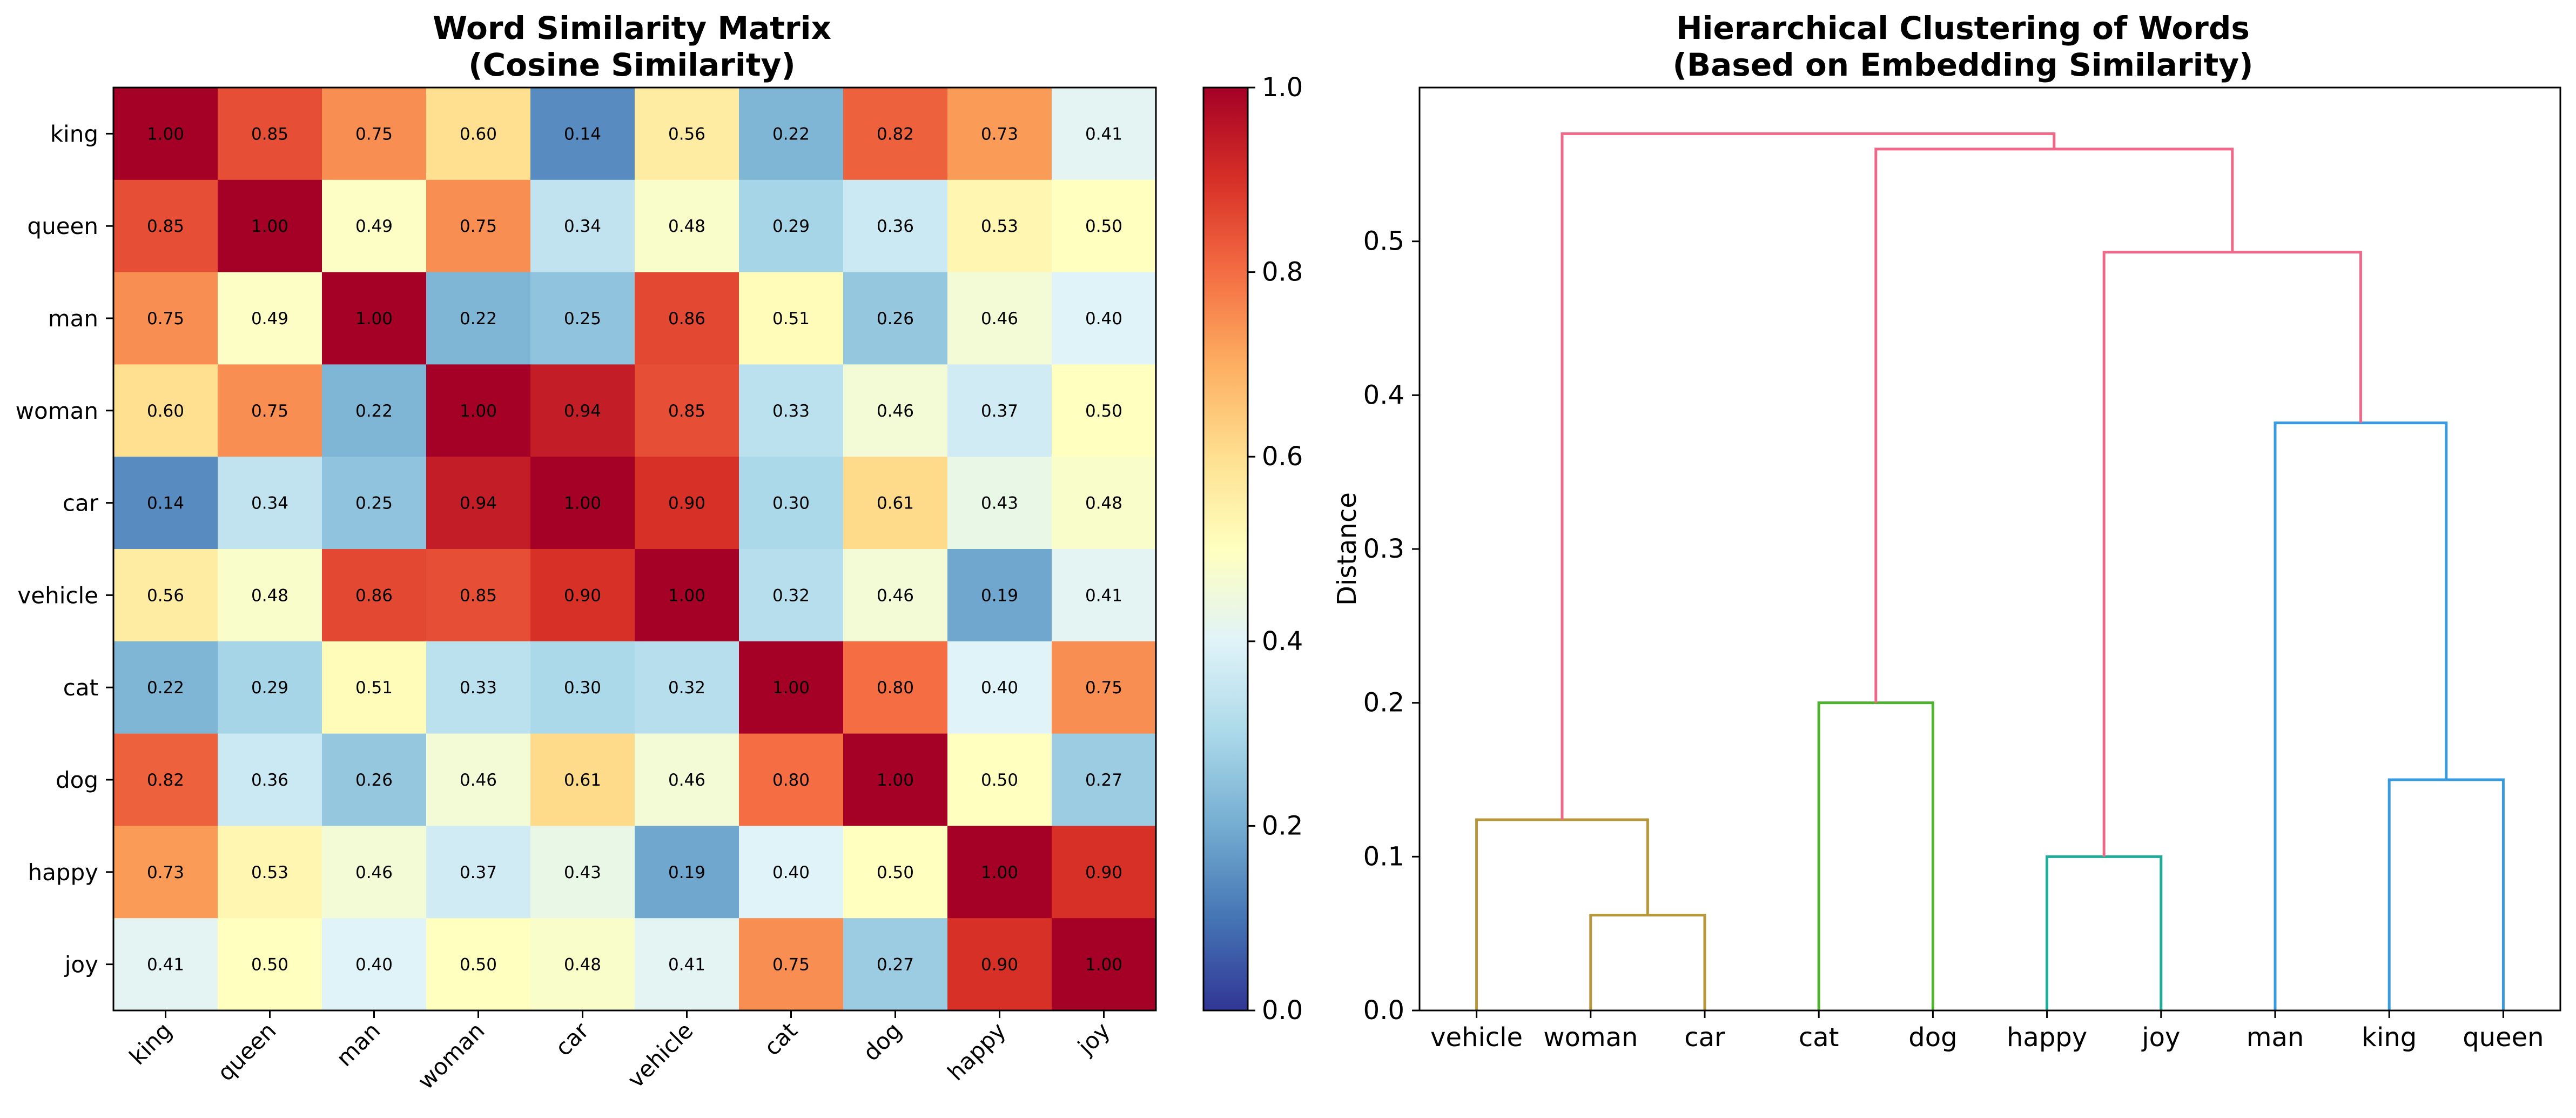 The height and width of the screenshot is (1118, 2576). I want to click on dendrogram-leaf-label: king, so click(2389, 1038).